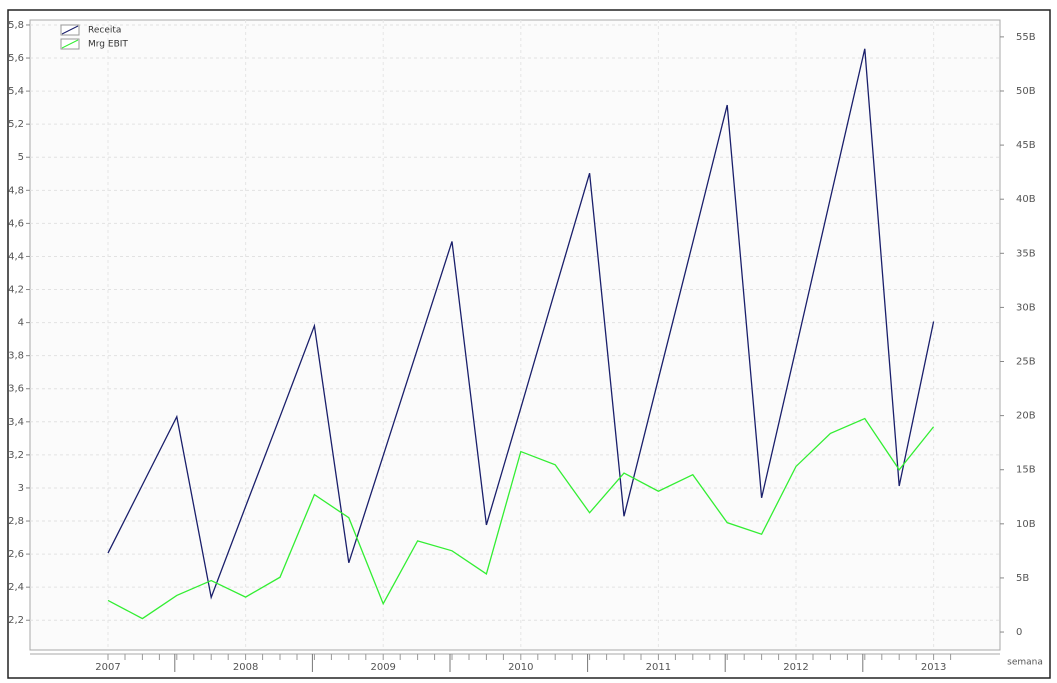  Describe the element at coordinates (245, 667) in the screenshot. I see `x-tick-label: 2008` at that location.